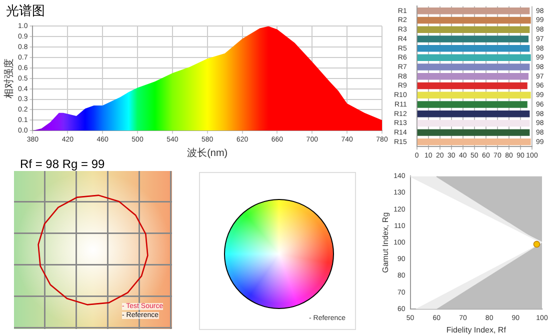 This screenshot has height=336, width=550. Describe the element at coordinates (25, 11) in the screenshot. I see `chart-title: 光谱图` at that location.